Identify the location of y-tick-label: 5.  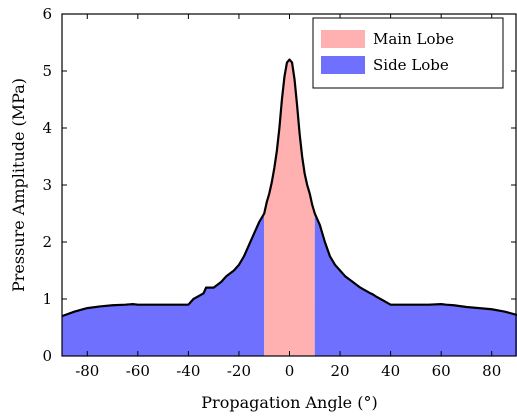
(47, 71).